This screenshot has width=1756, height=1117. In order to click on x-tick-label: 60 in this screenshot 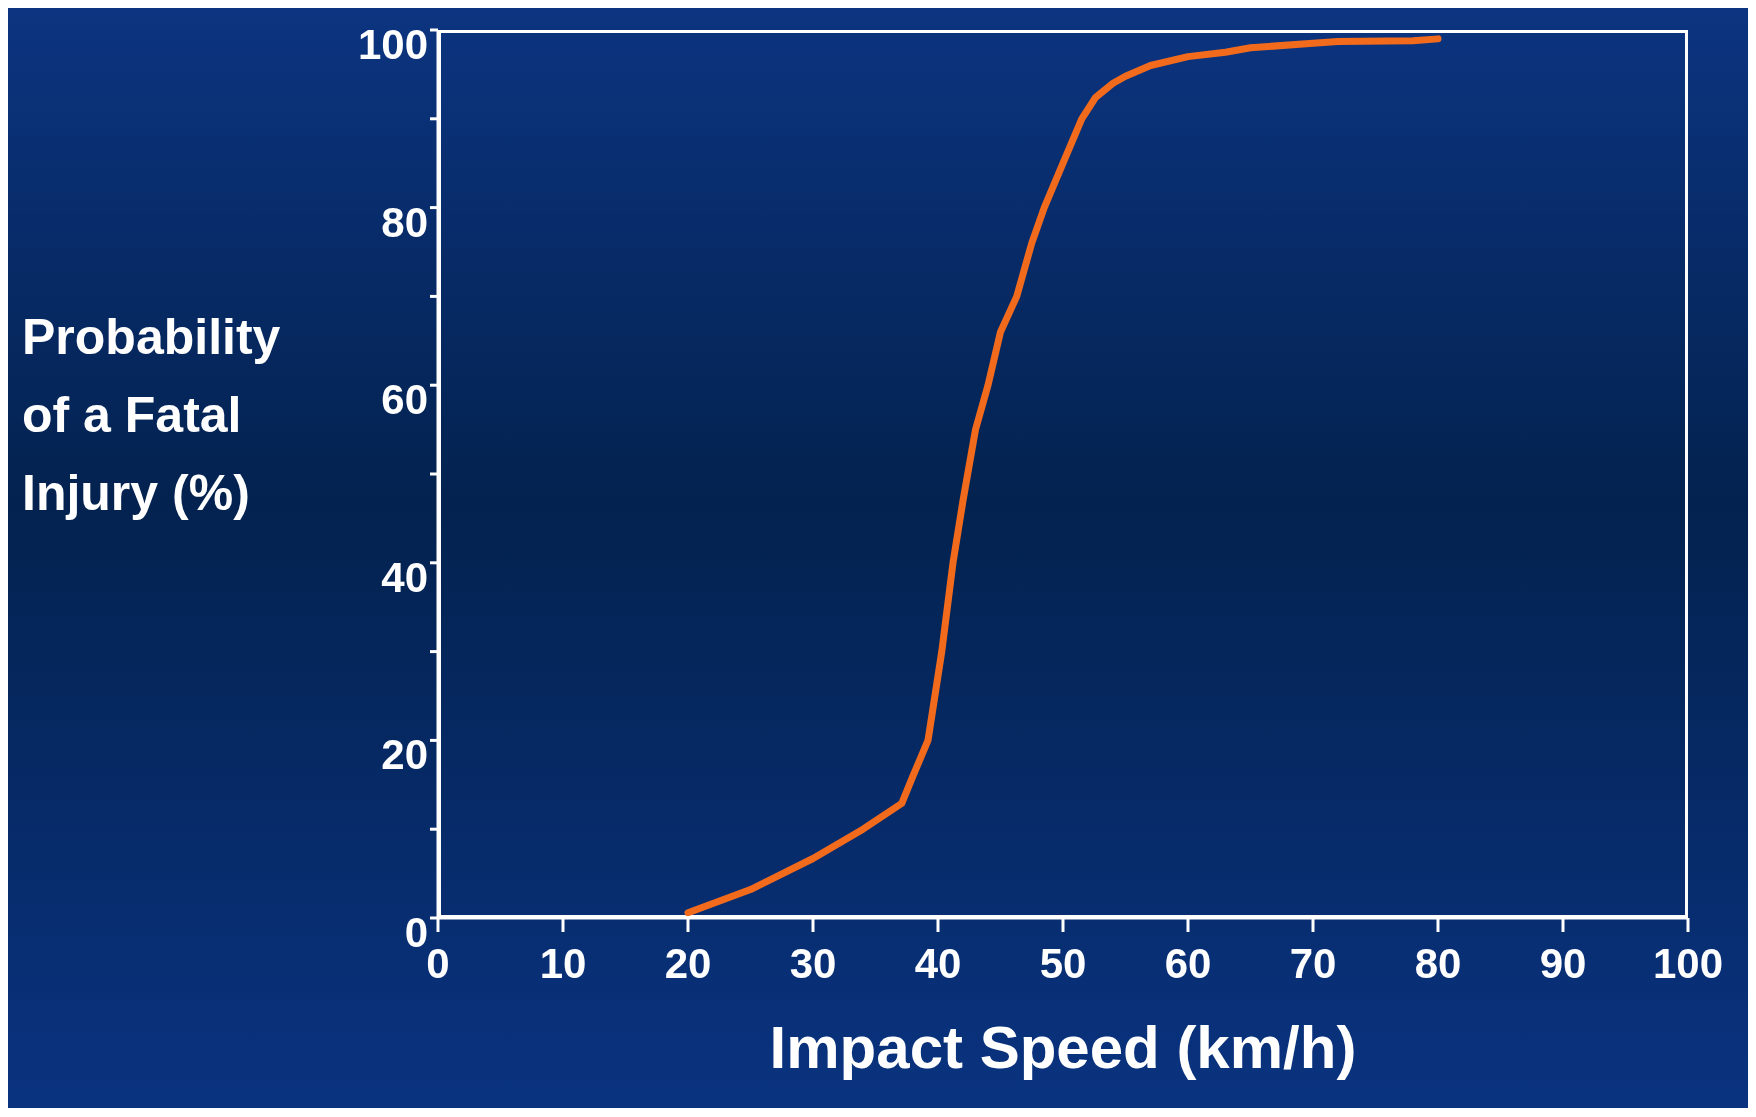, I will do `click(1188, 963)`.